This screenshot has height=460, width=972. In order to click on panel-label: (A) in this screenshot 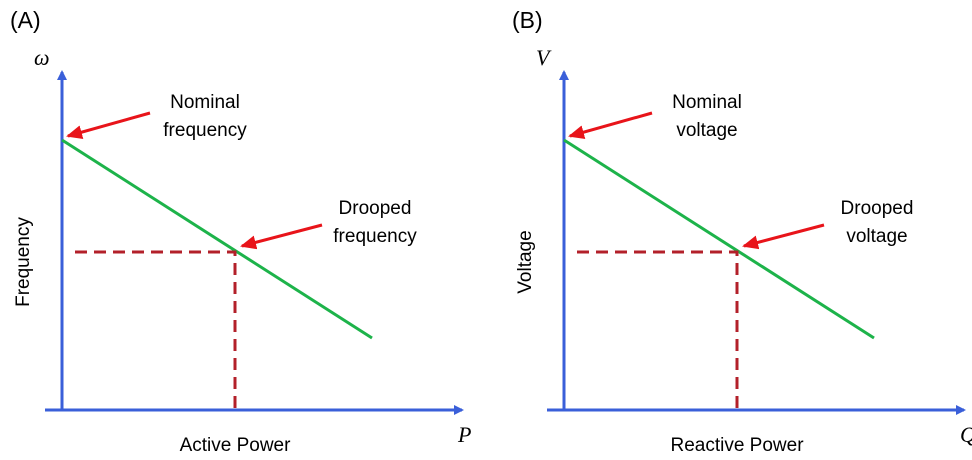, I will do `click(25, 20)`.